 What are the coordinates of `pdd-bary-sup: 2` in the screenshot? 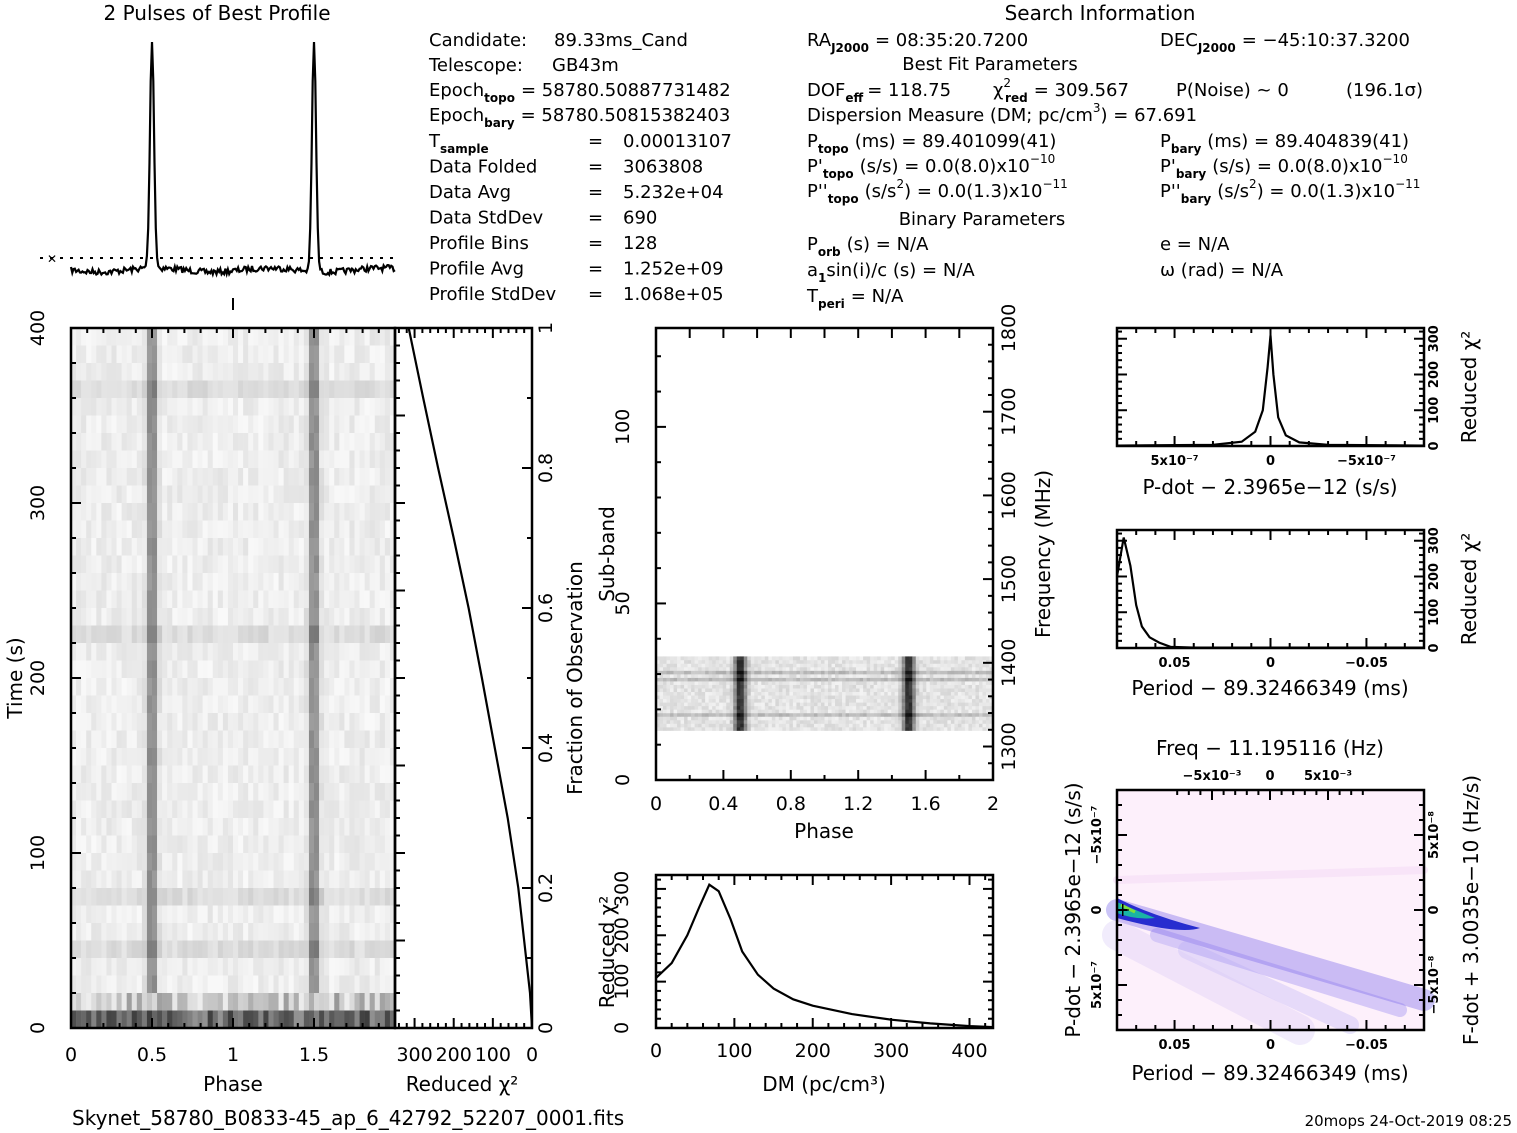 It's located at (1253, 184).